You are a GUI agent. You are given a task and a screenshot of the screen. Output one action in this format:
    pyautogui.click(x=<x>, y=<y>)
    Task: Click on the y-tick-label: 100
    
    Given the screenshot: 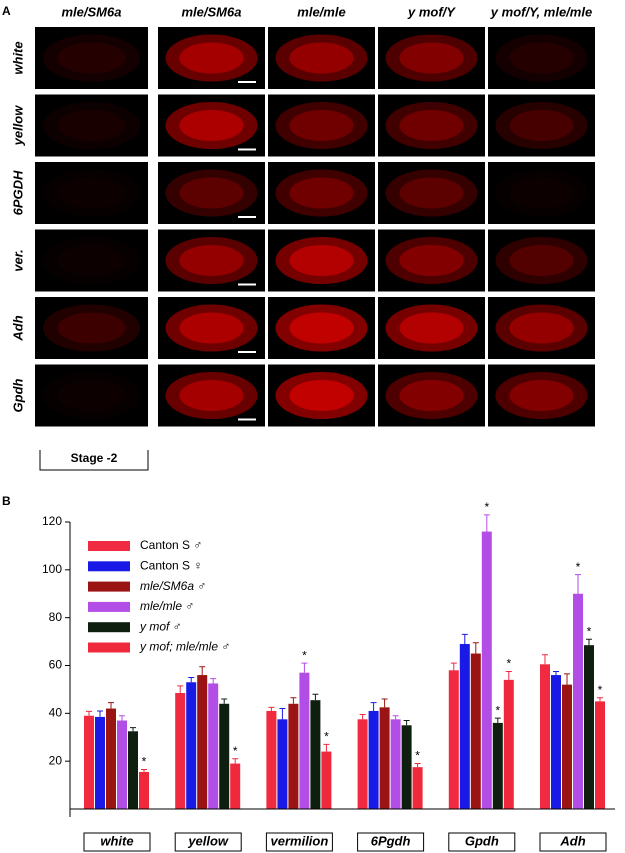 What is the action you would take?
    pyautogui.click(x=52, y=569)
    